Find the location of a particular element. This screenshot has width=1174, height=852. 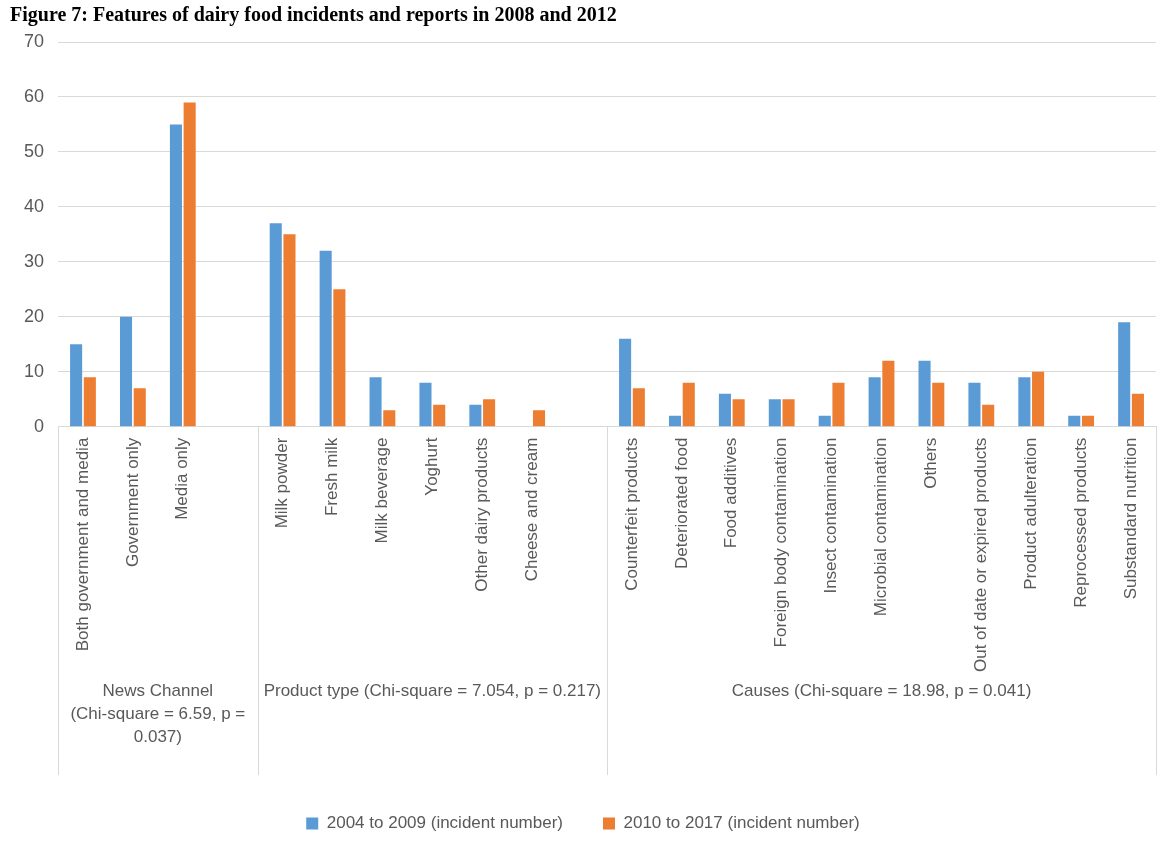

x-tick-label: Reprocessed products is located at coordinates (1080, 522).